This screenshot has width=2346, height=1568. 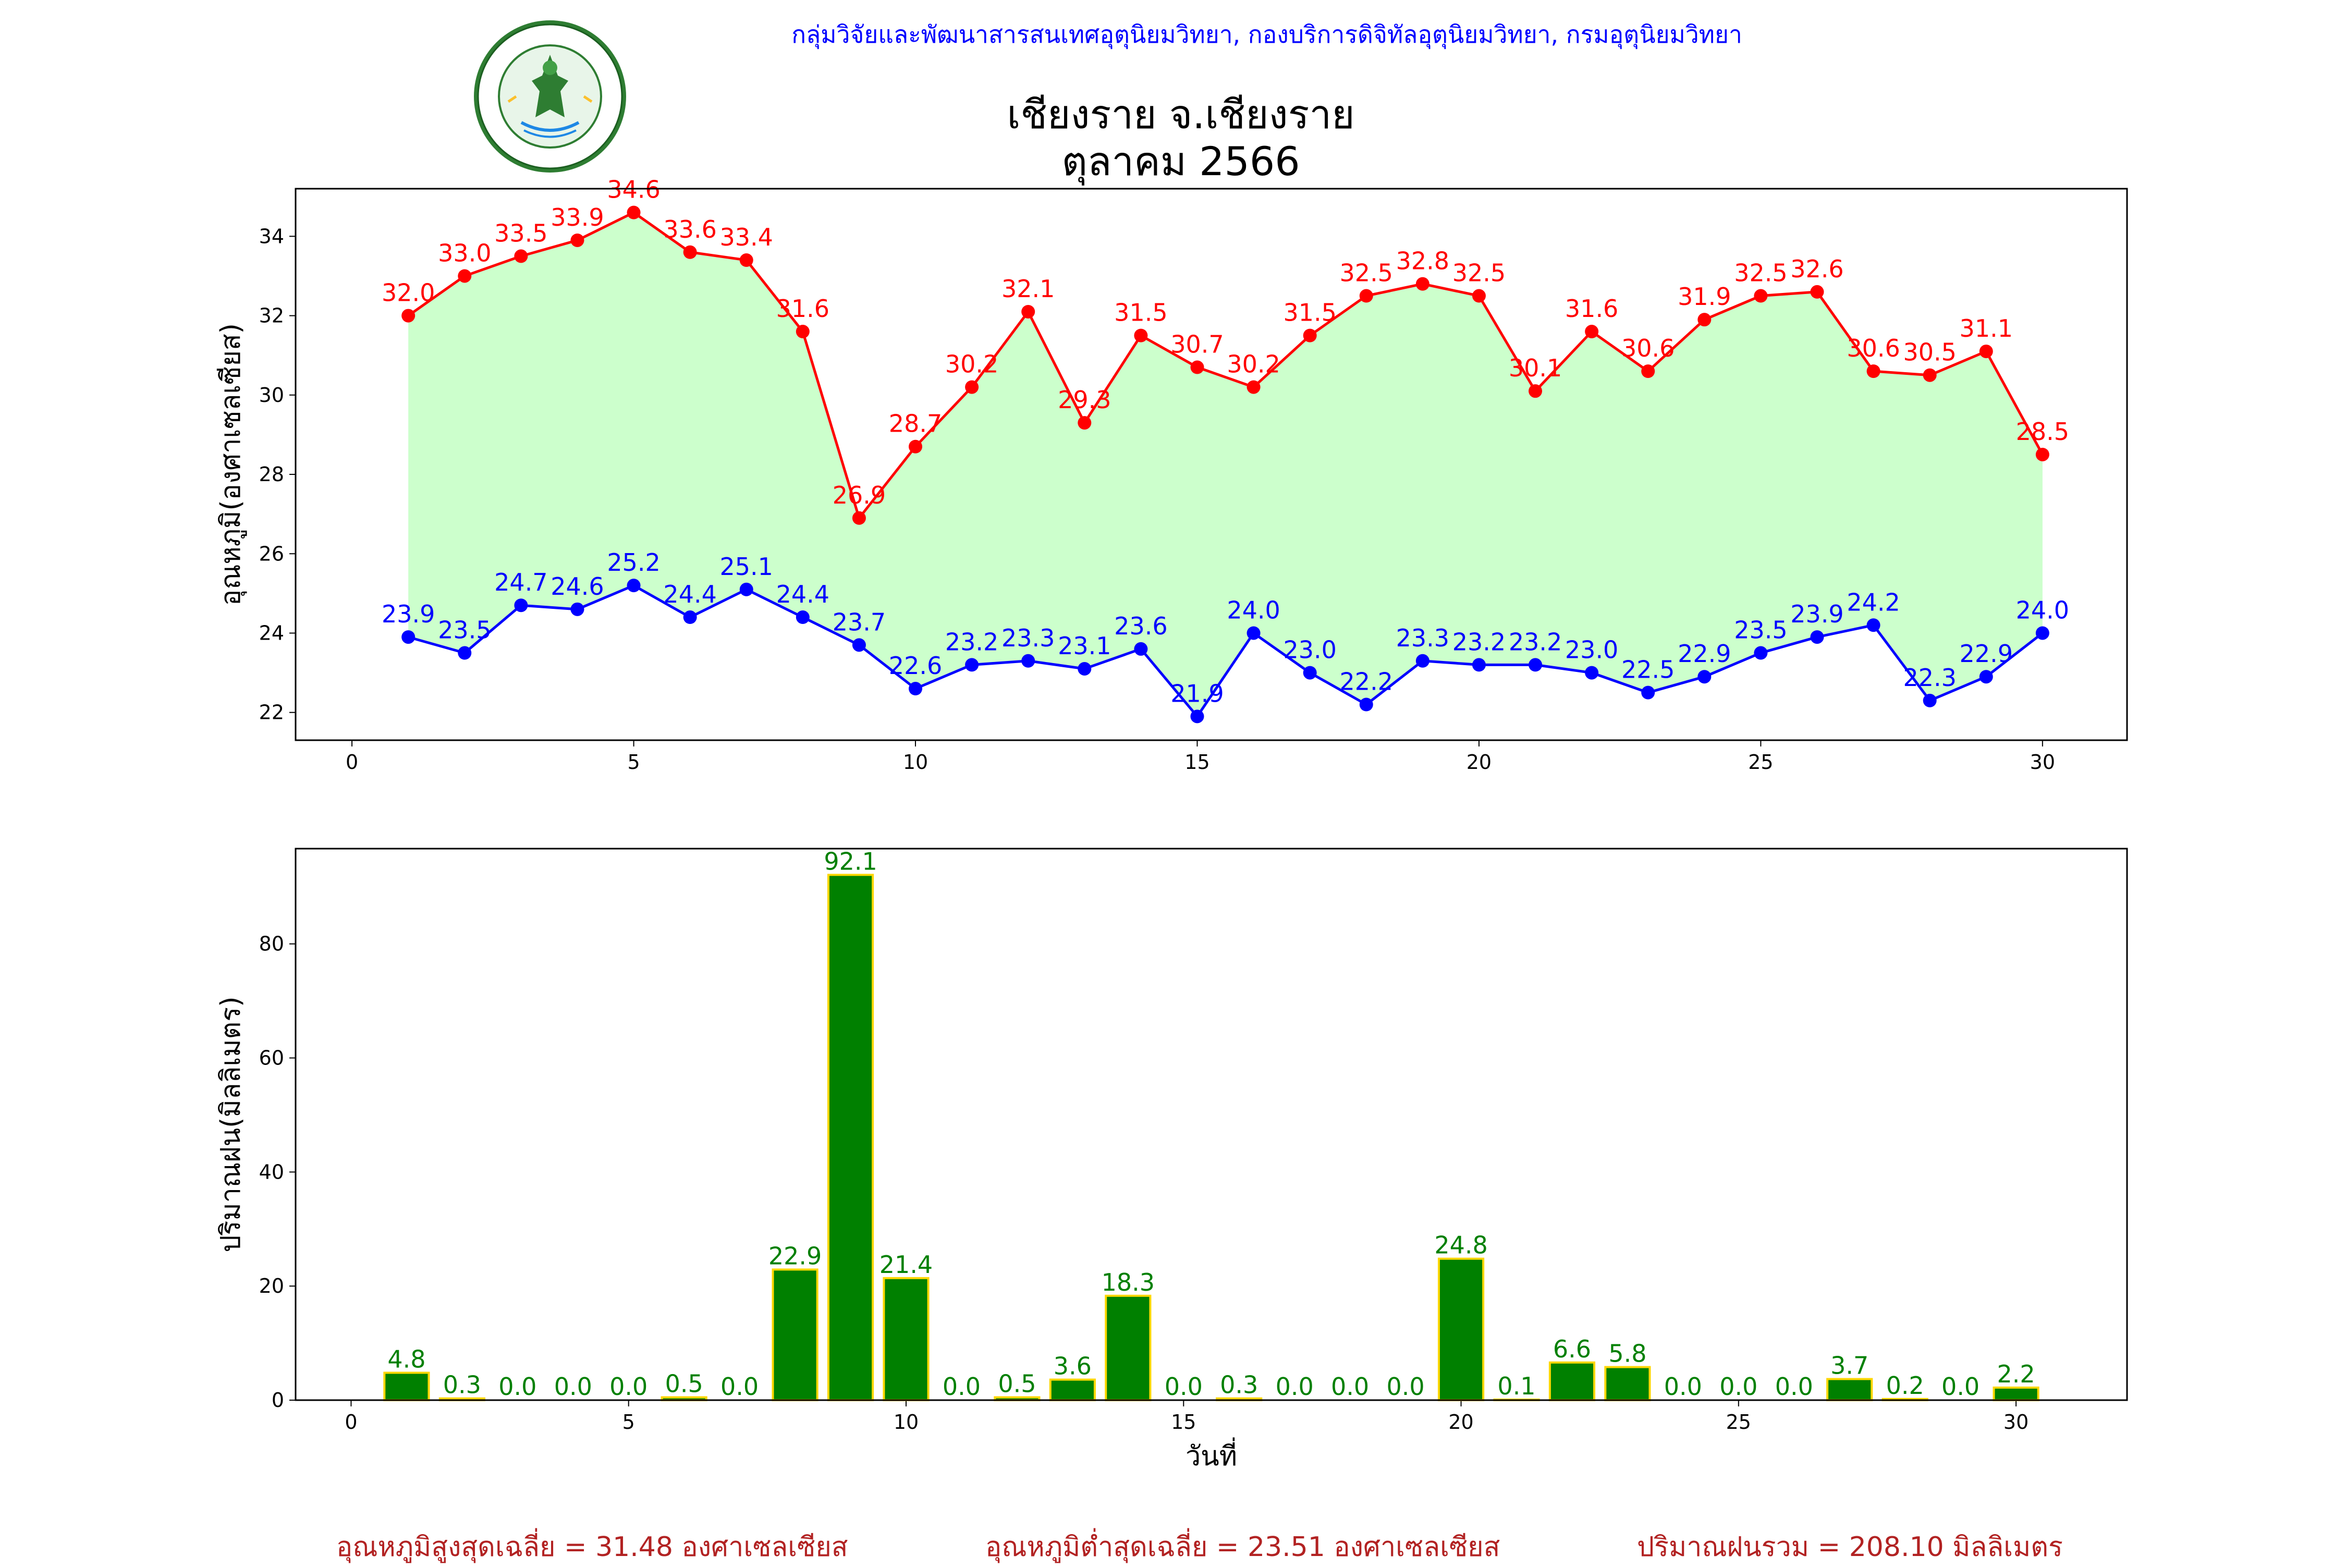 What do you see at coordinates (1366, 681) in the screenshot?
I see `min-temp-data-label: 22.2` at bounding box center [1366, 681].